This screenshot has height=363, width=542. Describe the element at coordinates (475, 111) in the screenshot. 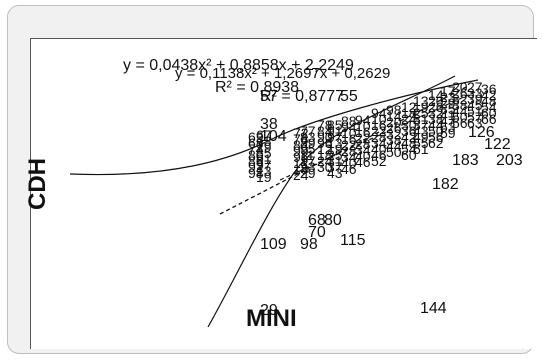

I see `cluster-label: 51` at that location.